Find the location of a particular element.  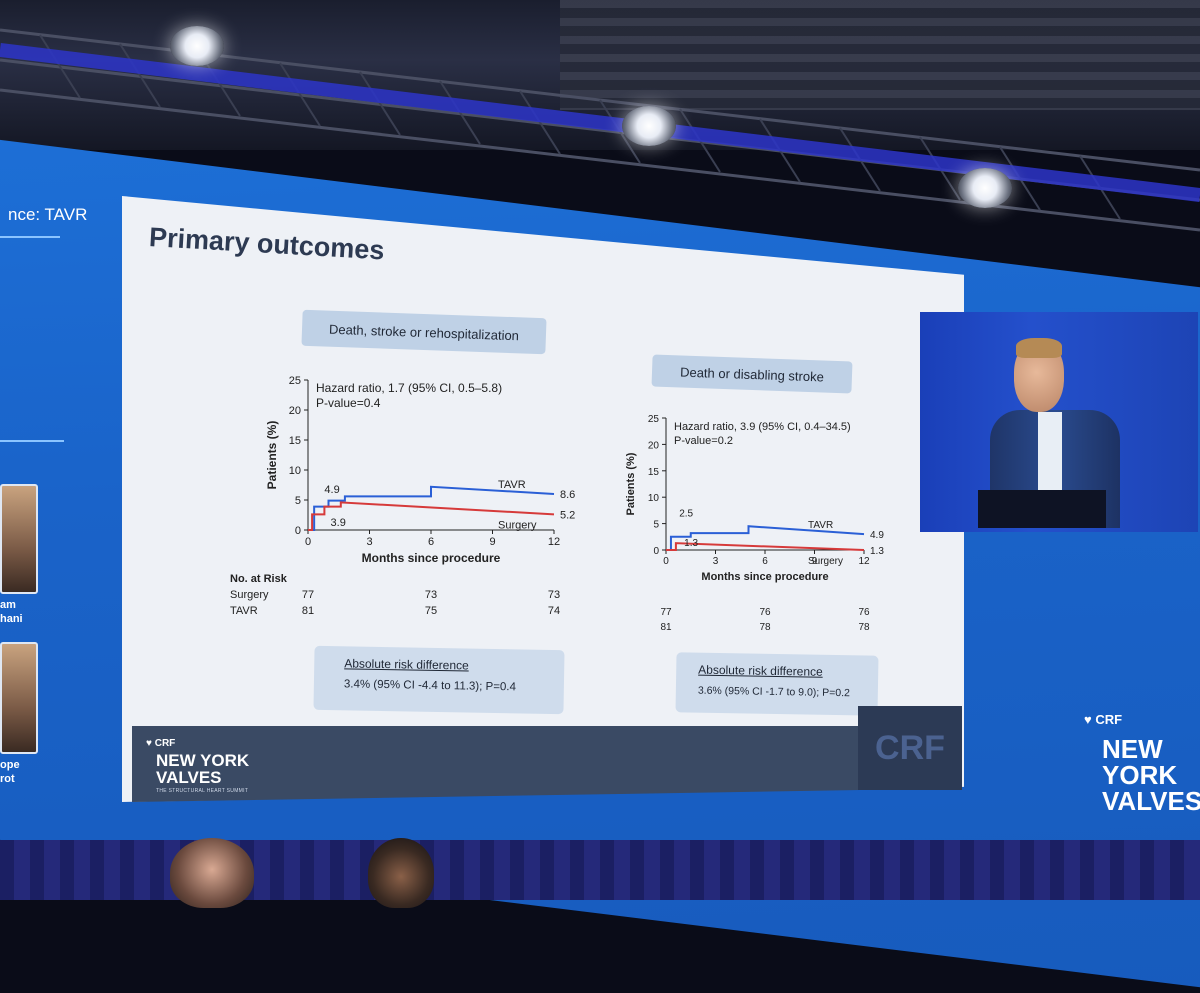

at-risk-row-label: TAVR is located at coordinates (244, 611).